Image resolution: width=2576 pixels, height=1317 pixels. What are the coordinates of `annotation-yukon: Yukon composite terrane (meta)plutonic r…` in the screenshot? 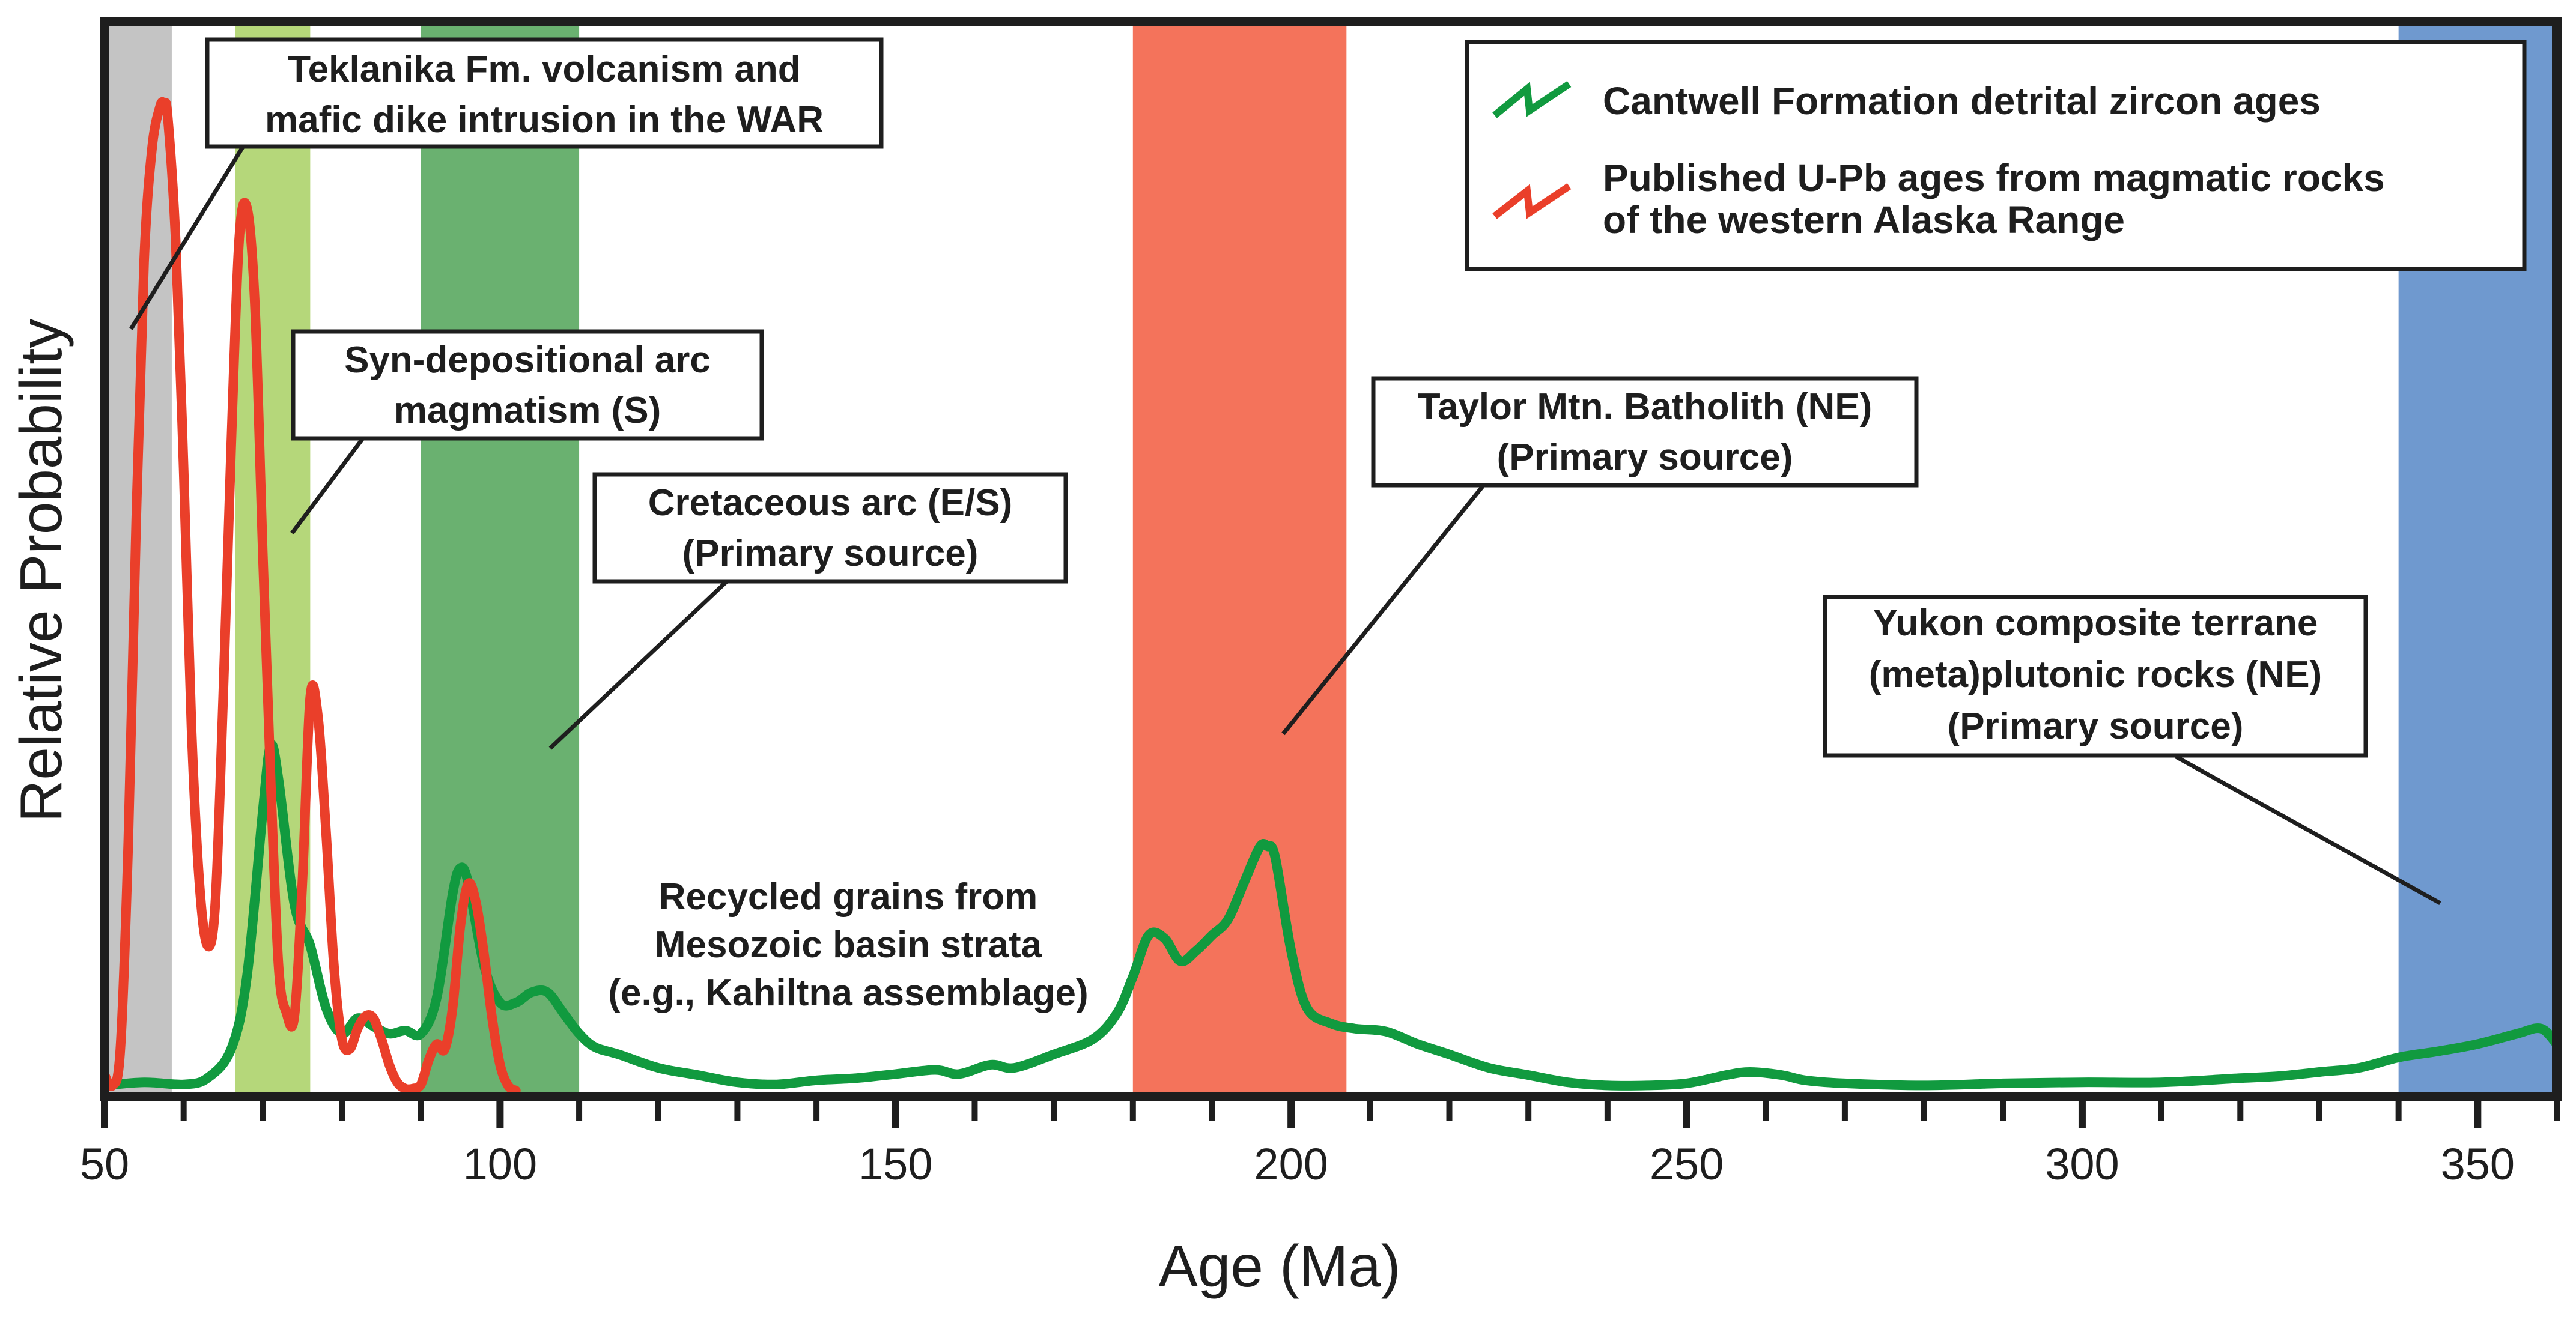 It's located at (2095, 676).